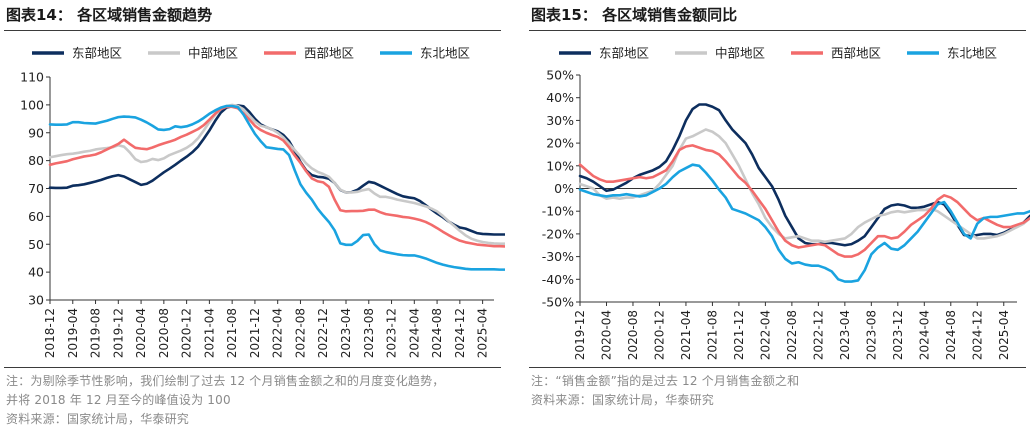 The height and width of the screenshot is (427, 1030). I want to click on y-tick-label: -40%, so click(558, 279).